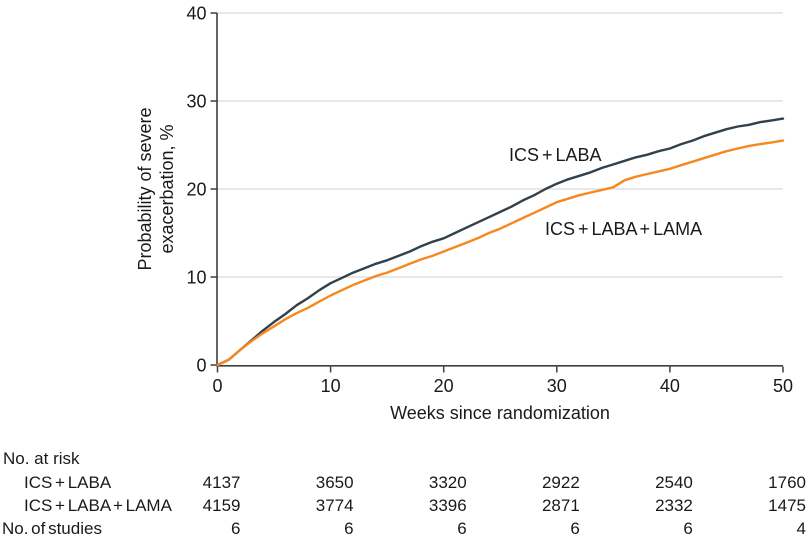 The width and height of the screenshot is (810, 548). Describe the element at coordinates (801, 528) in the screenshot. I see `studies-row-value-50: 4` at that location.